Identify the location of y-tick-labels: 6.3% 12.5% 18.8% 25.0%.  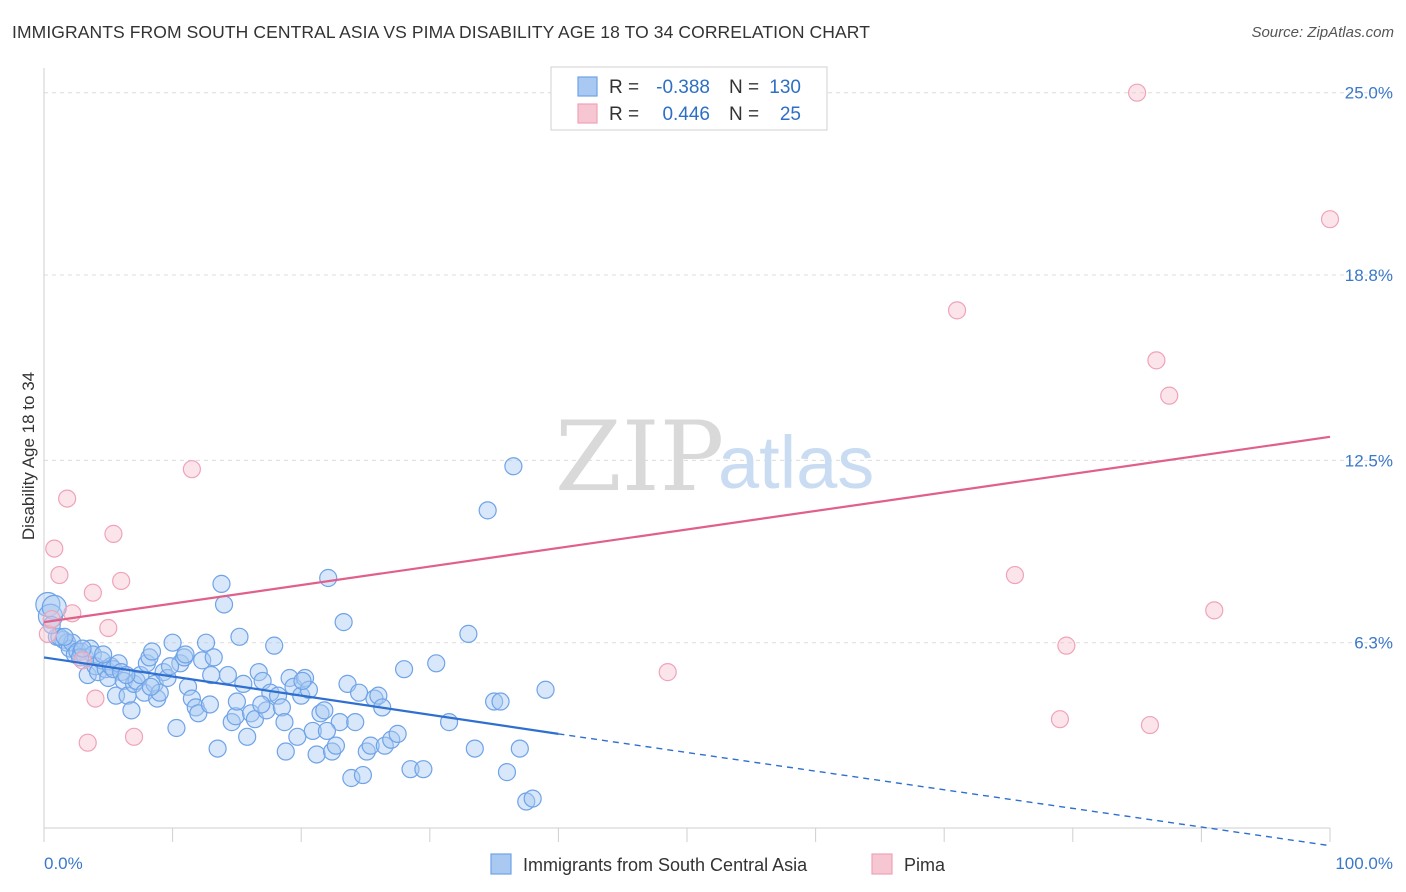
(1369, 368).